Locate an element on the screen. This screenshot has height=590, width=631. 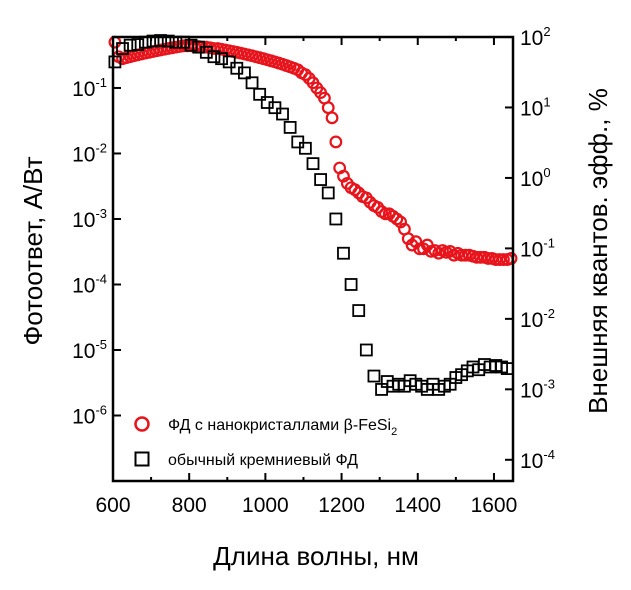
y-left-tick-label: 10⁻² is located at coordinates (89, 153).